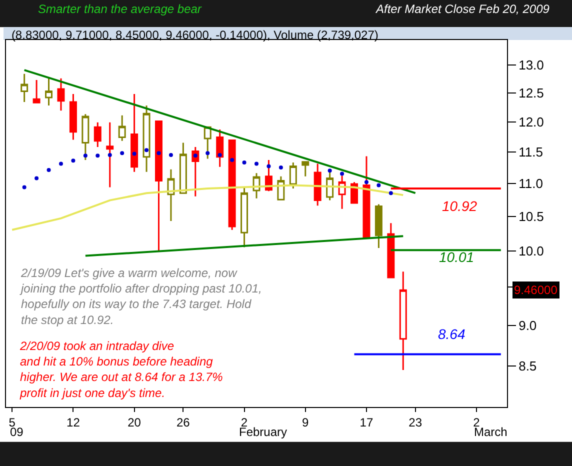  What do you see at coordinates (306, 422) in the screenshot?
I see `x-tick-label: 9` at bounding box center [306, 422].